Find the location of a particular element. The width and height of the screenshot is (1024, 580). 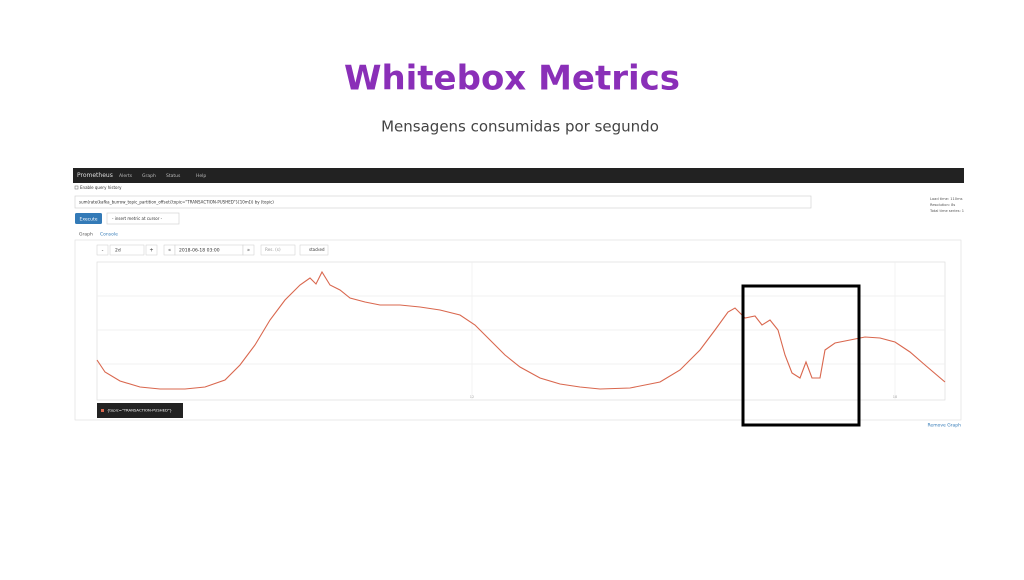

time-forward is located at coordinates (248, 250).